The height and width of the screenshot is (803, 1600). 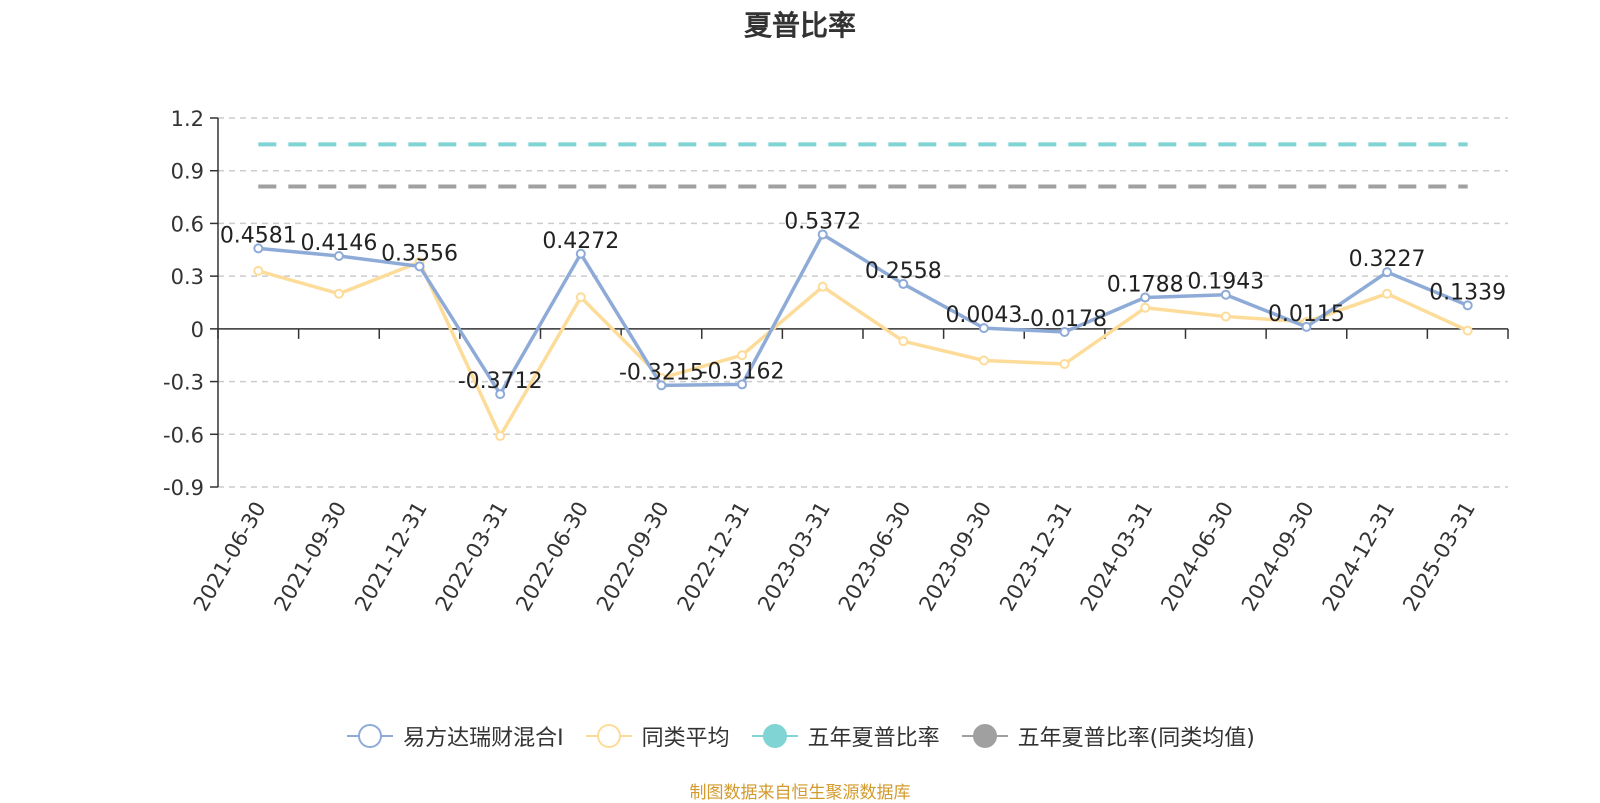 What do you see at coordinates (197, 330) in the screenshot?
I see `y-tick-label: 0` at bounding box center [197, 330].